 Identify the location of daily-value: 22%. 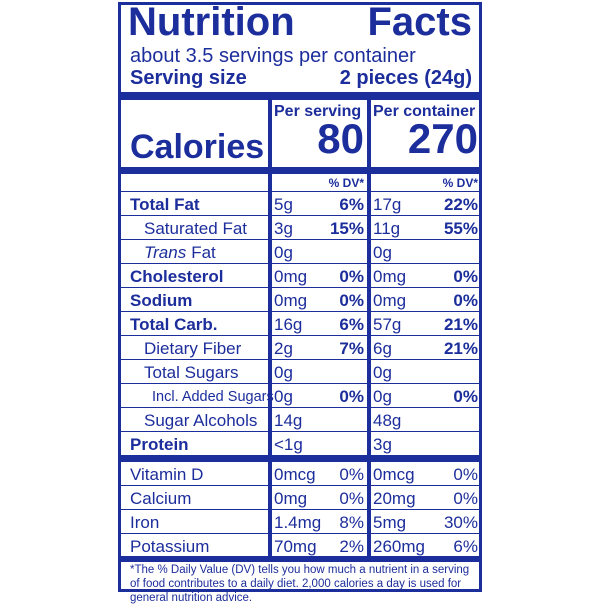
(460, 204).